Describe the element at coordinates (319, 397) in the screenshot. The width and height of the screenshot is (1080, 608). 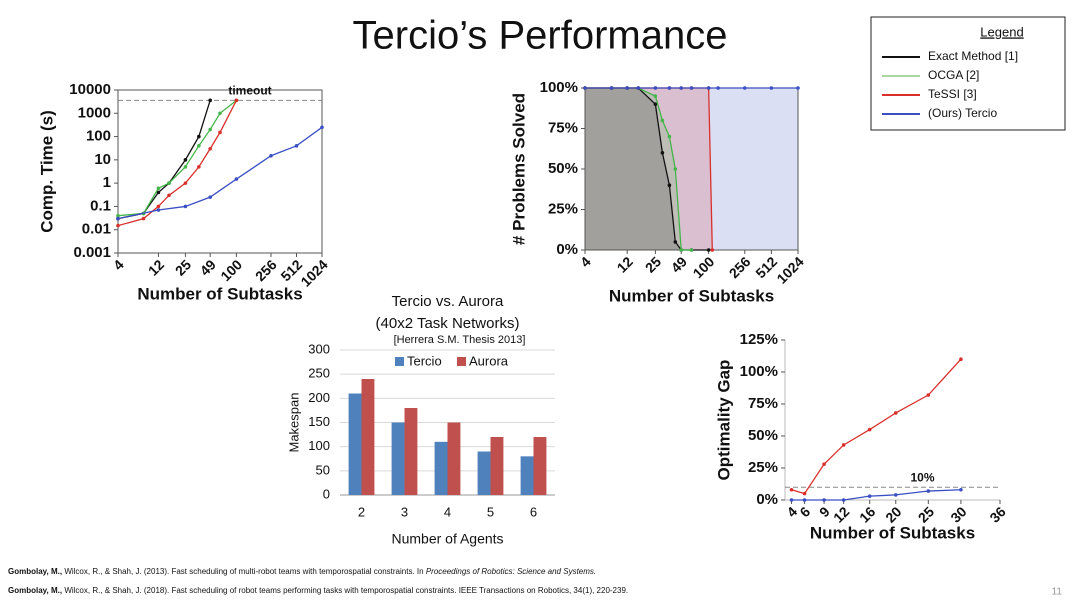
I see `y-tick-label: 200` at that location.